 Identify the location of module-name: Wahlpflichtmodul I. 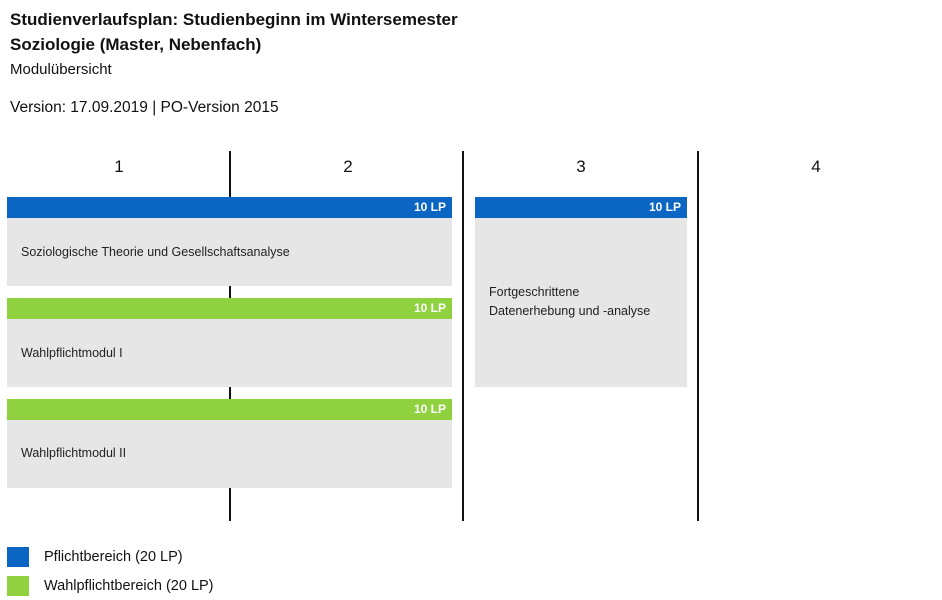
(72, 353).